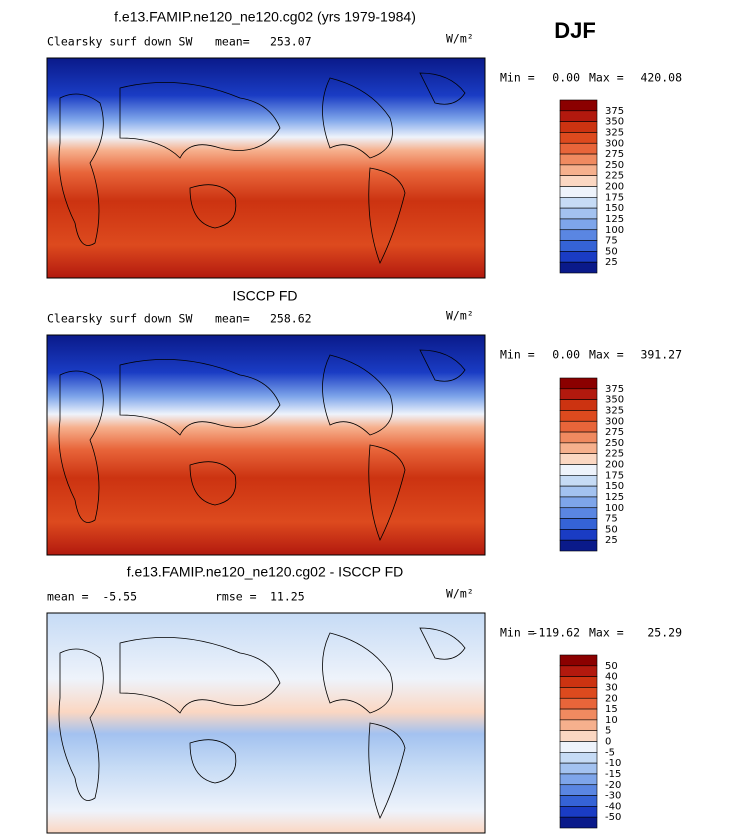 The width and height of the screenshot is (733, 838). I want to click on colorbar-label: 375, so click(614, 389).